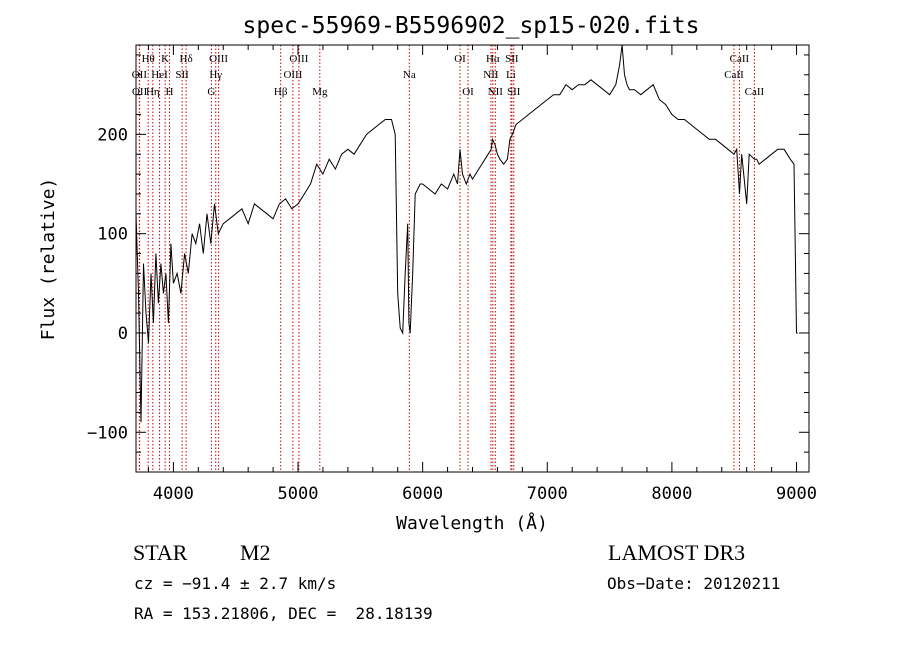 The width and height of the screenshot is (900, 649). What do you see at coordinates (186, 59) in the screenshot?
I see `line-label-7: Hδ` at bounding box center [186, 59].